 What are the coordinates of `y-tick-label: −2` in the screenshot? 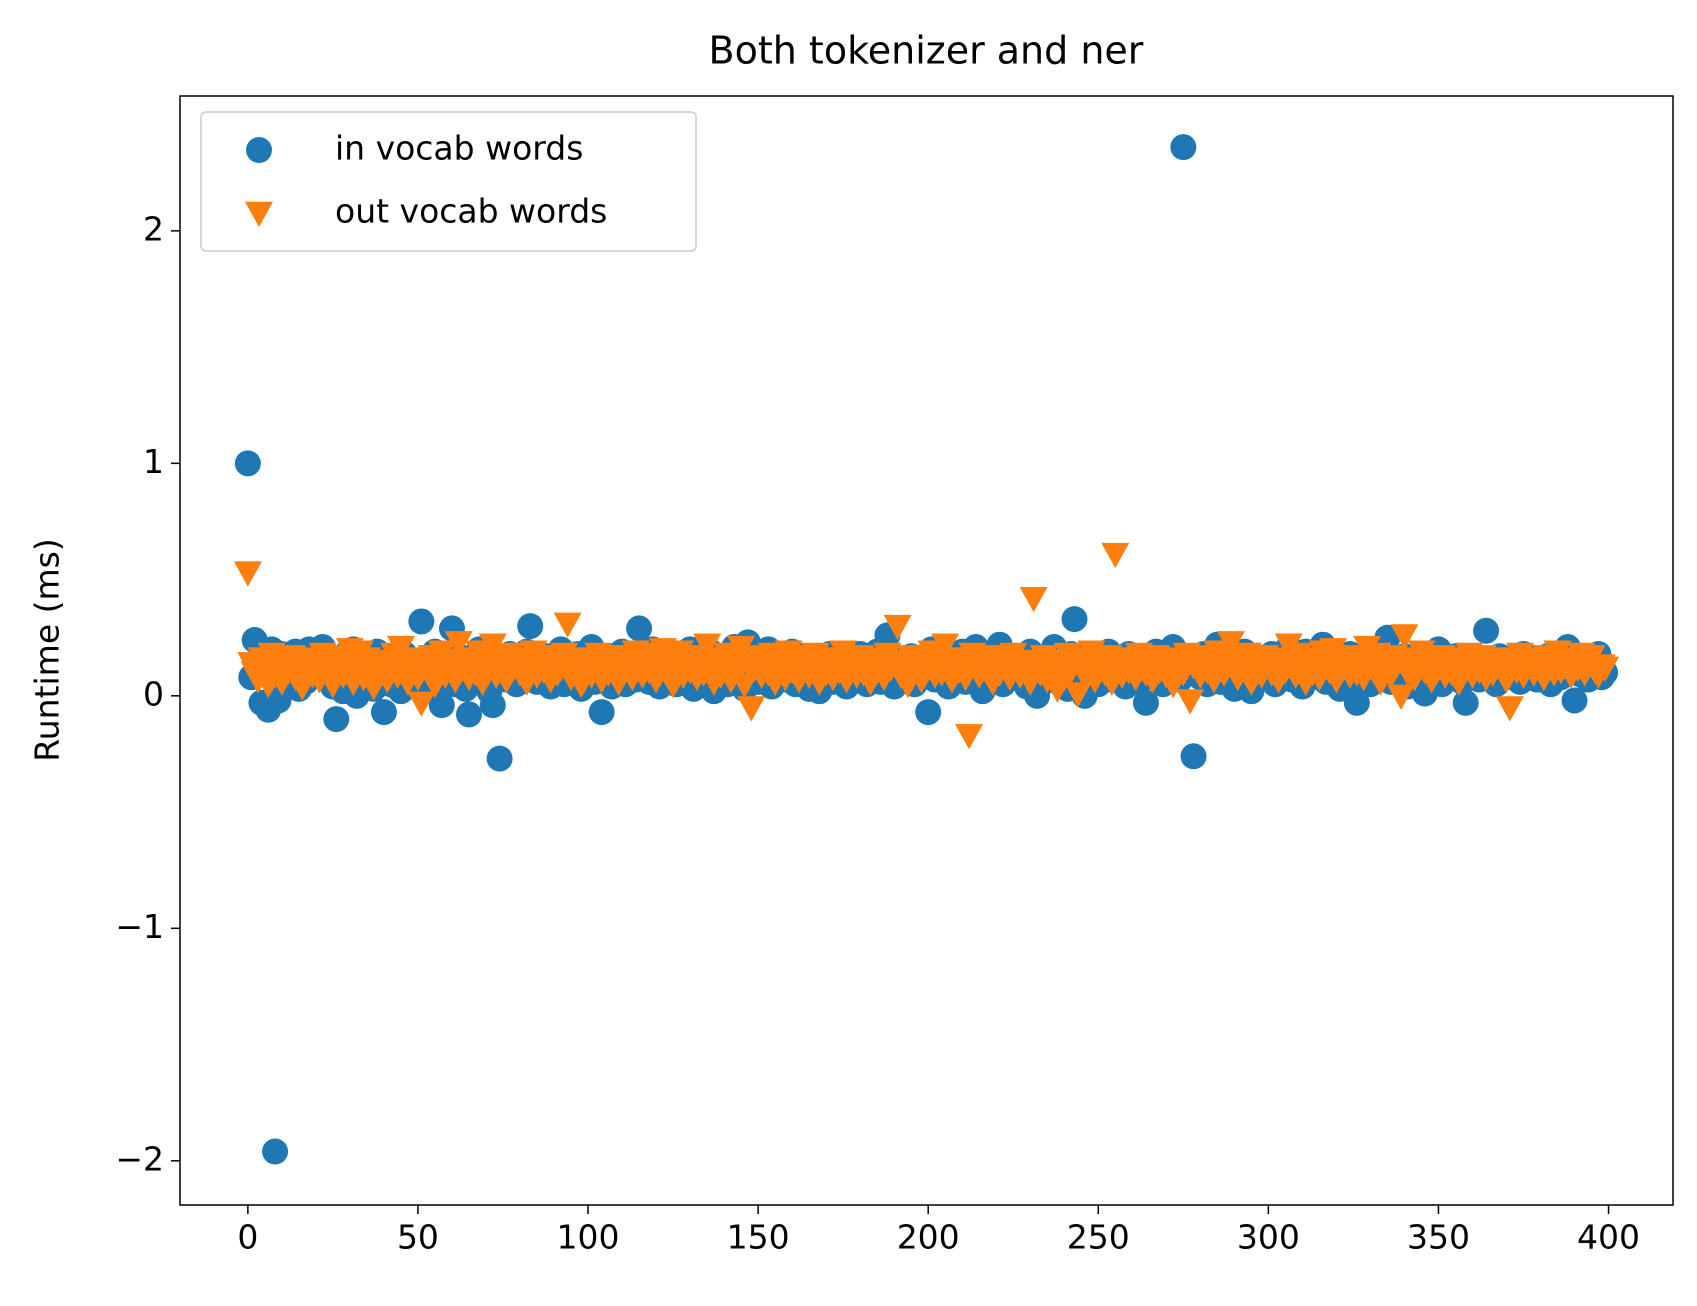 It's located at (139, 1158).